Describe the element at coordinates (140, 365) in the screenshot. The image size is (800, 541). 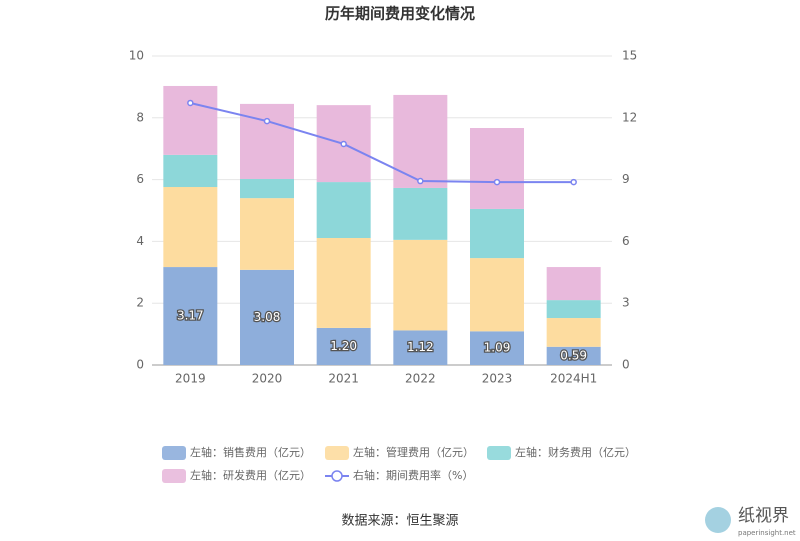
I see `y-tick-label: 0` at that location.